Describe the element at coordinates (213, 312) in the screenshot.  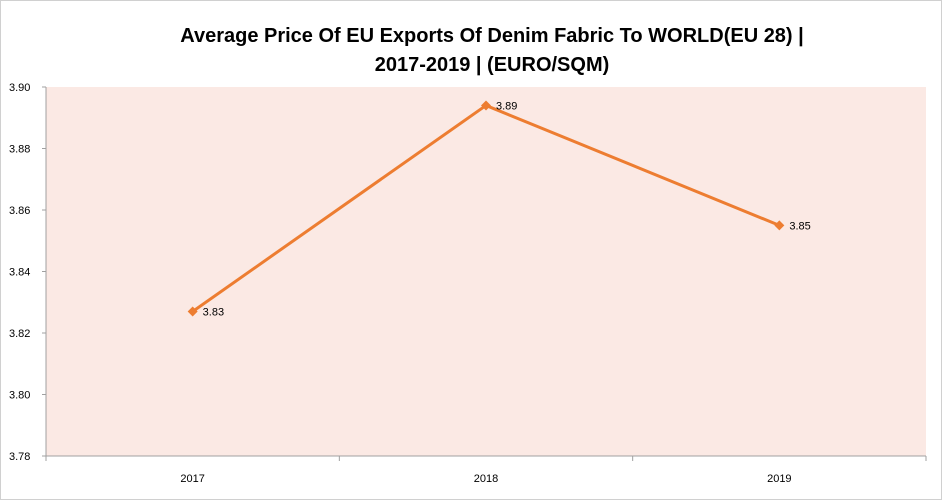
I see `data-label: 3.83` at that location.